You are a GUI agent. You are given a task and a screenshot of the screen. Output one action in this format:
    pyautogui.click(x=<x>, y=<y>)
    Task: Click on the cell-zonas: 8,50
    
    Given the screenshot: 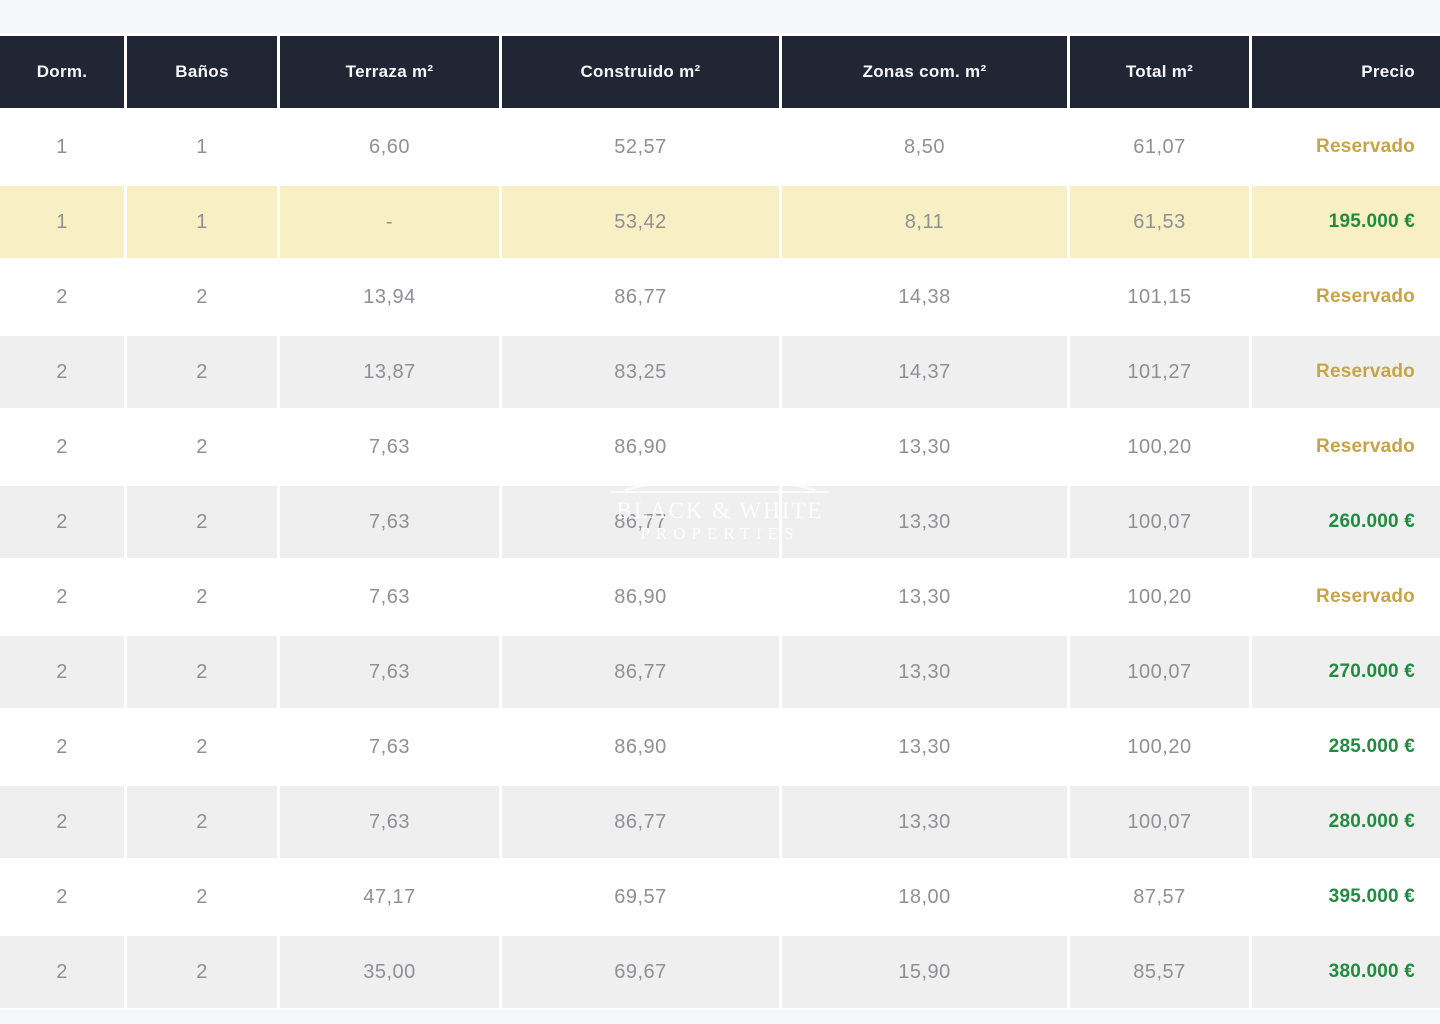 What is the action you would take?
    pyautogui.click(x=924, y=147)
    